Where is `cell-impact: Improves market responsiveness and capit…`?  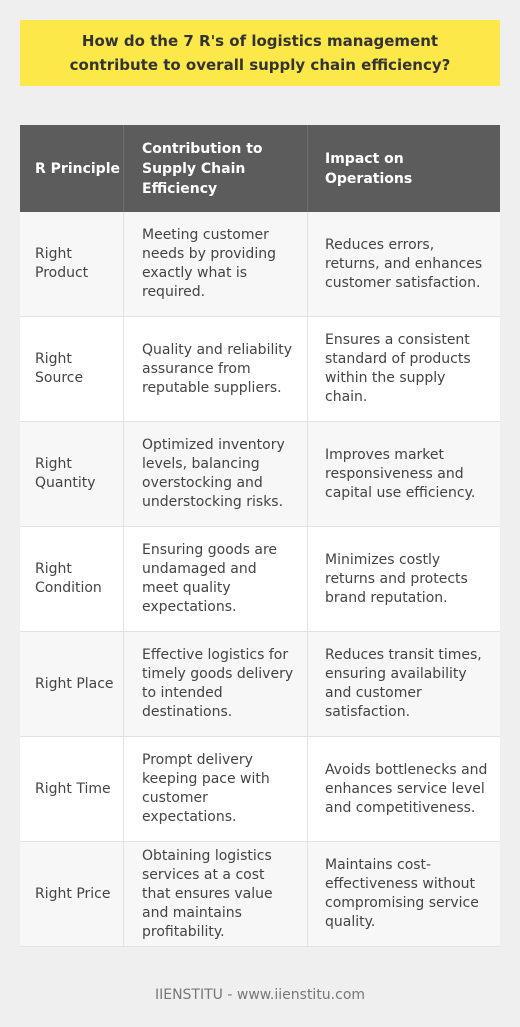 cell-impact: Improves market responsiveness and capit… is located at coordinates (400, 473).